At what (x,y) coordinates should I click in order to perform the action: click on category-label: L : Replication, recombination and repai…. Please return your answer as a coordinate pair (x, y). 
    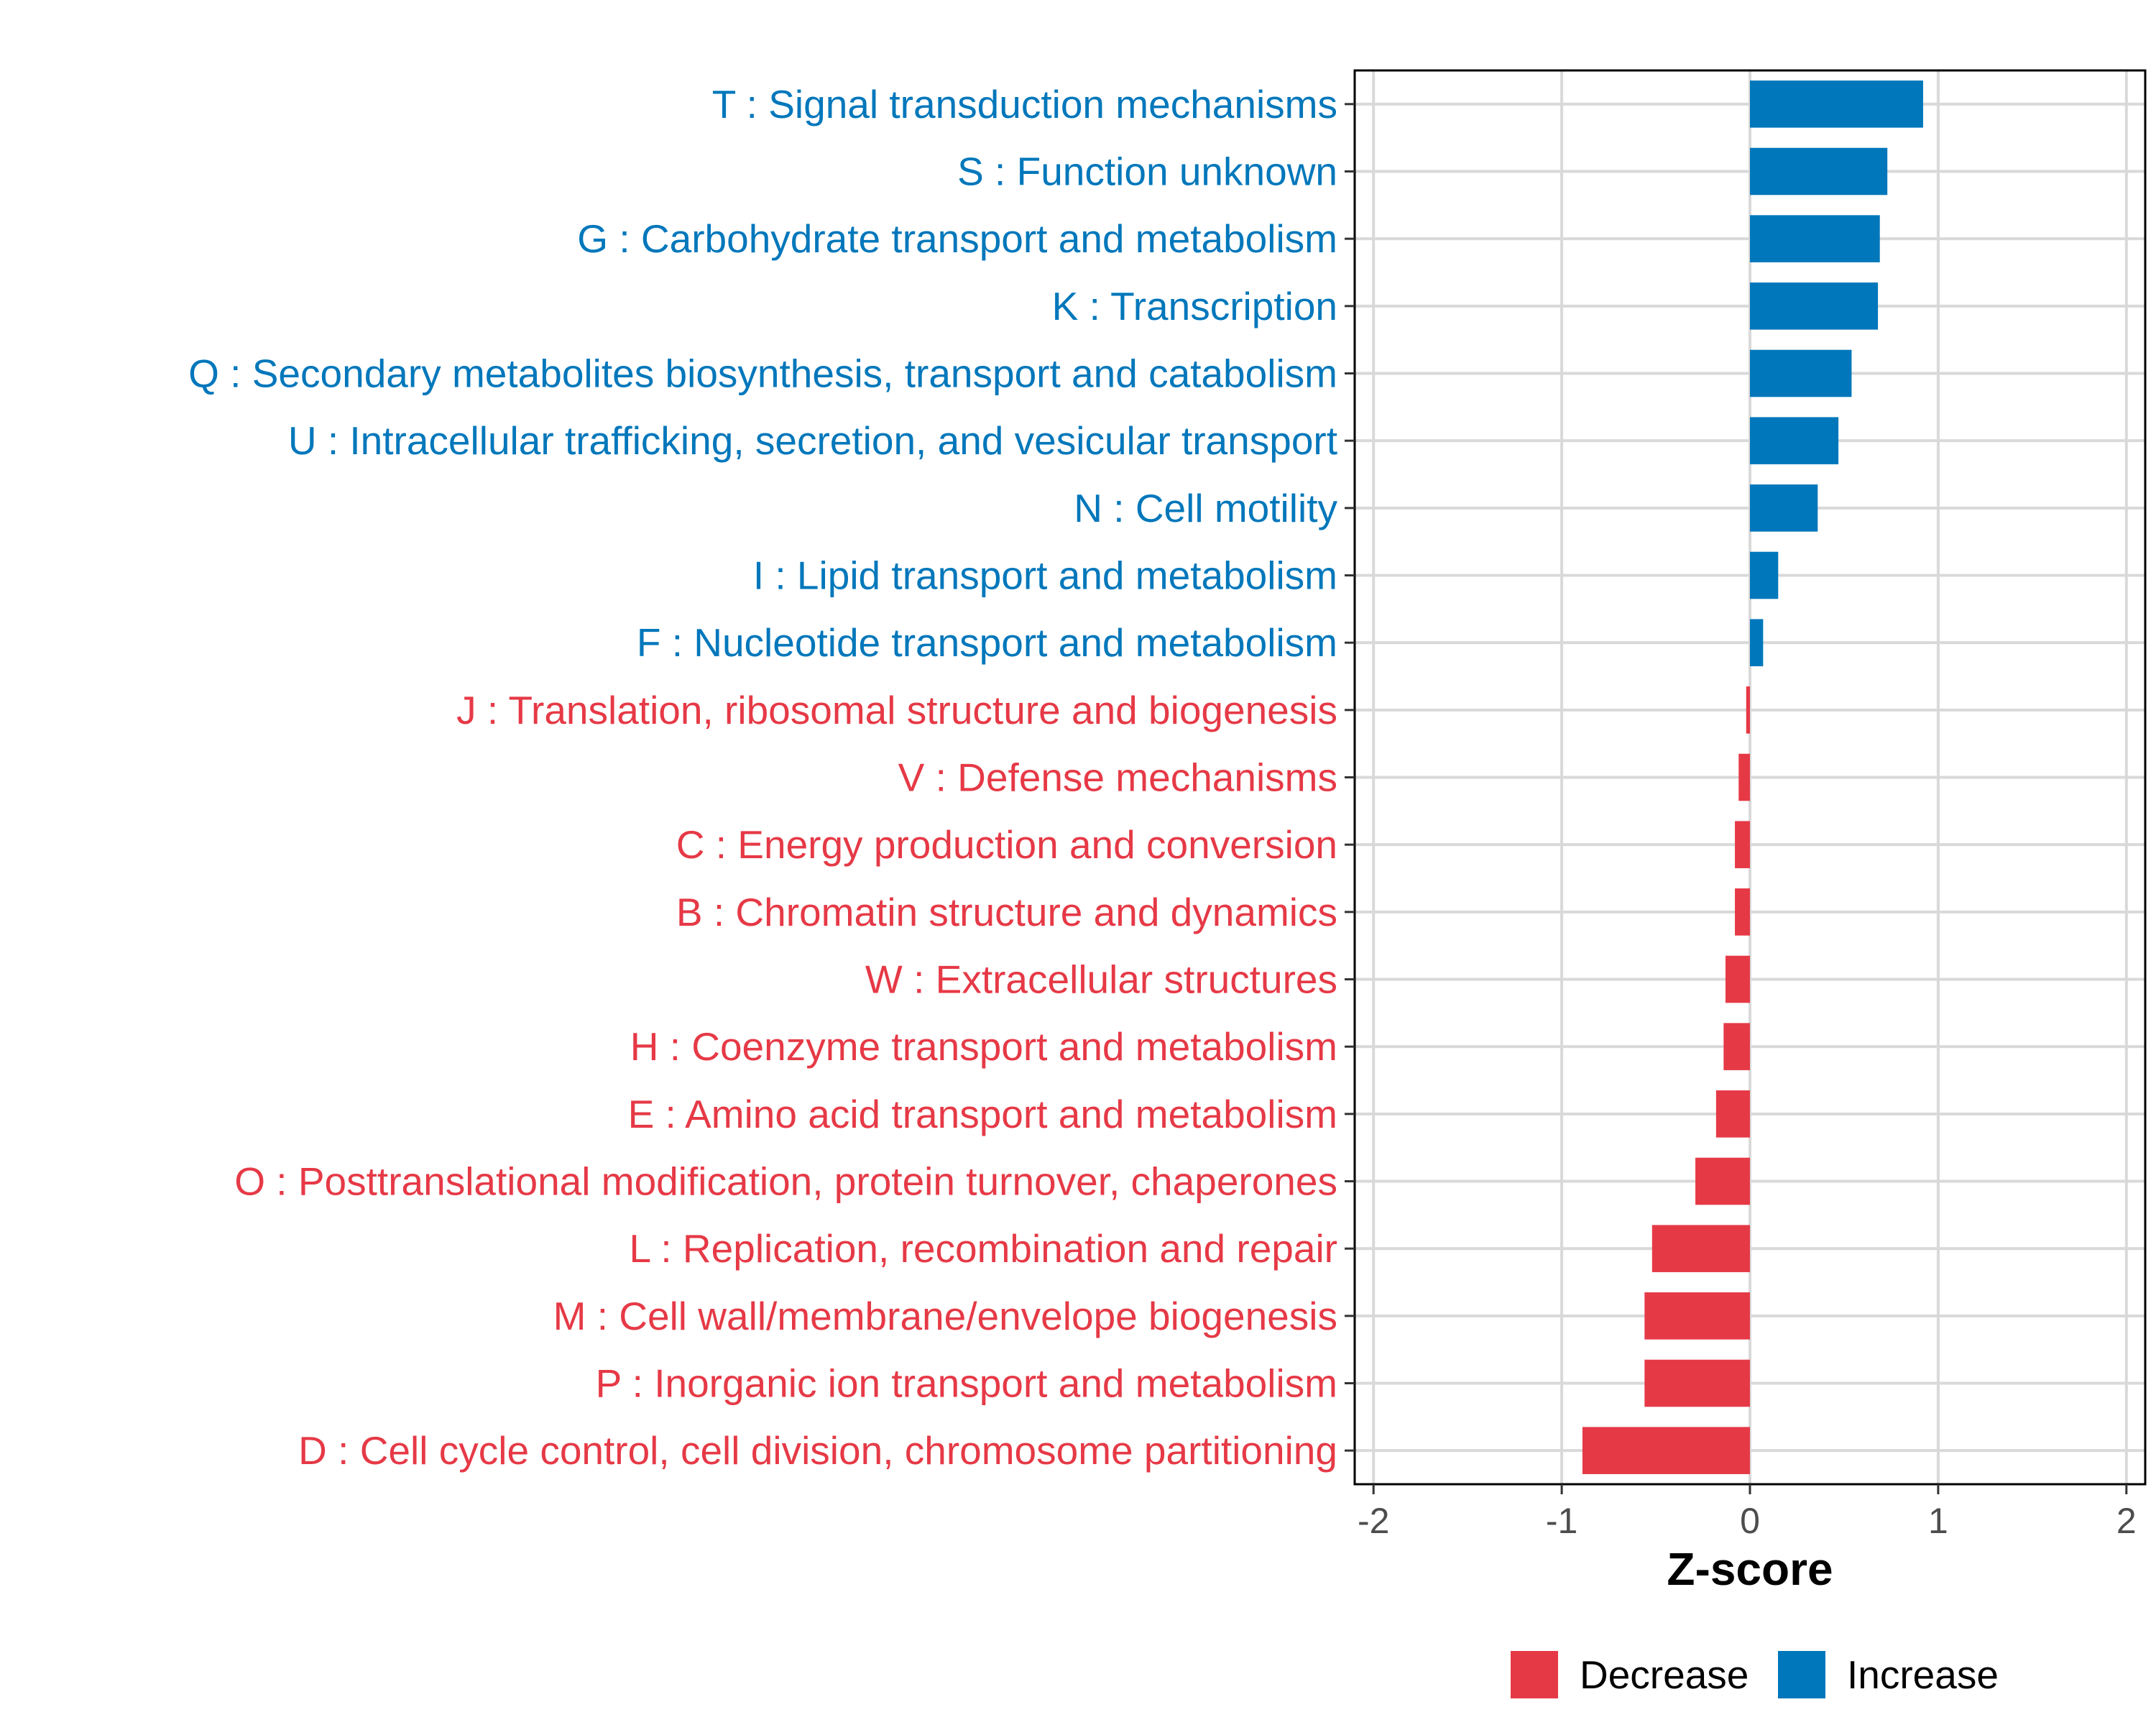
    Looking at the image, I should click on (984, 1248).